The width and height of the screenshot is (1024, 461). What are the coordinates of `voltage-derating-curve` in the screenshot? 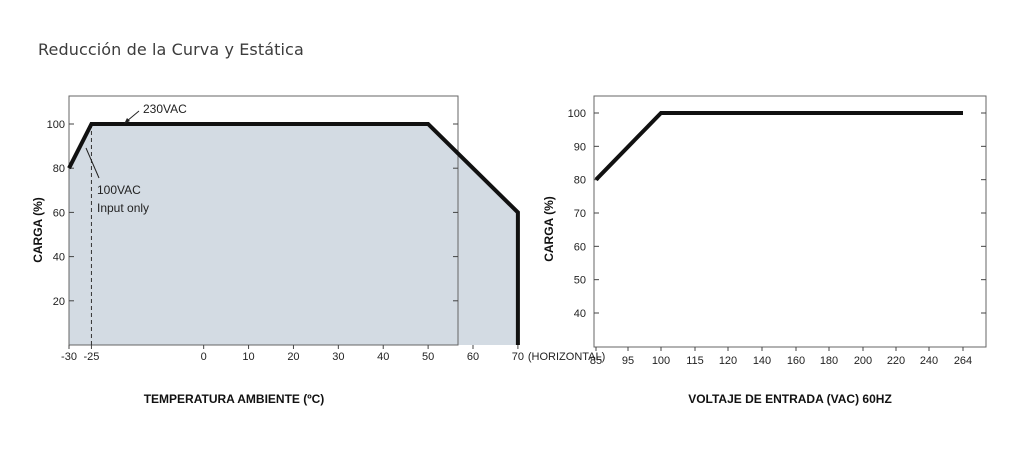 It's located at (778, 146).